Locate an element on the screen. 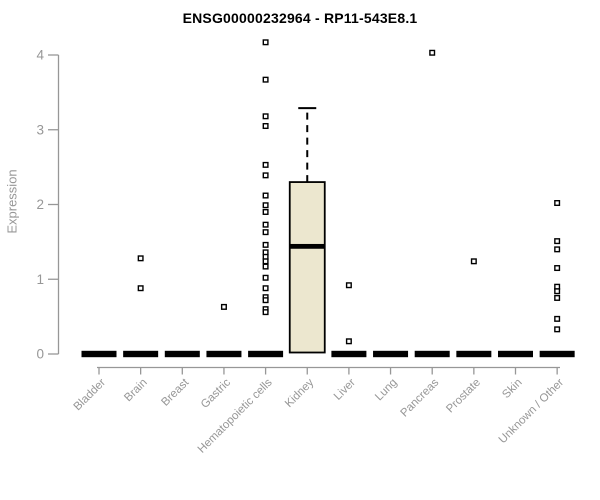 The image size is (600, 500). box-median is located at coordinates (307, 246).